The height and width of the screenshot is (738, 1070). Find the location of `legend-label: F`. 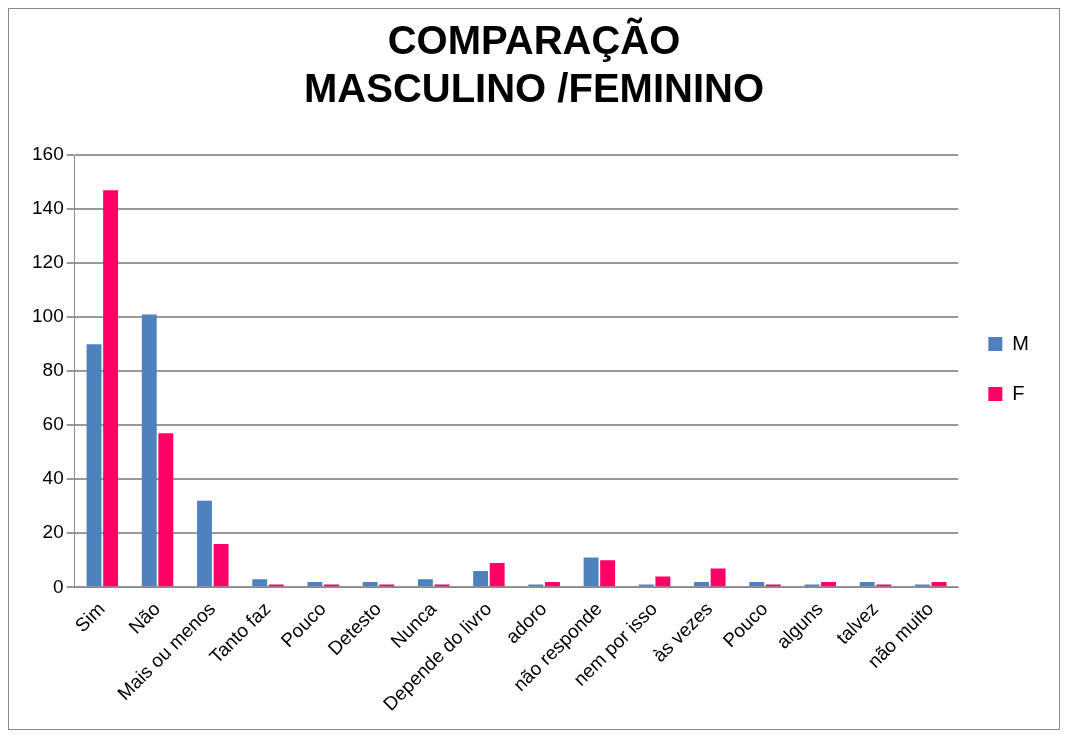

legend-label: F is located at coordinates (1018, 392).